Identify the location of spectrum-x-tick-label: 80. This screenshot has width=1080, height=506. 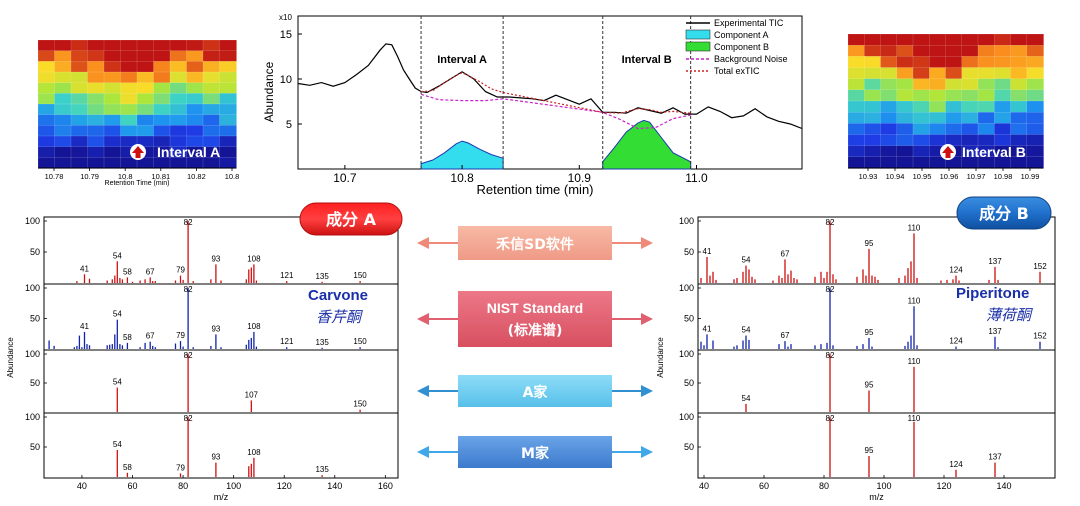
(824, 486).